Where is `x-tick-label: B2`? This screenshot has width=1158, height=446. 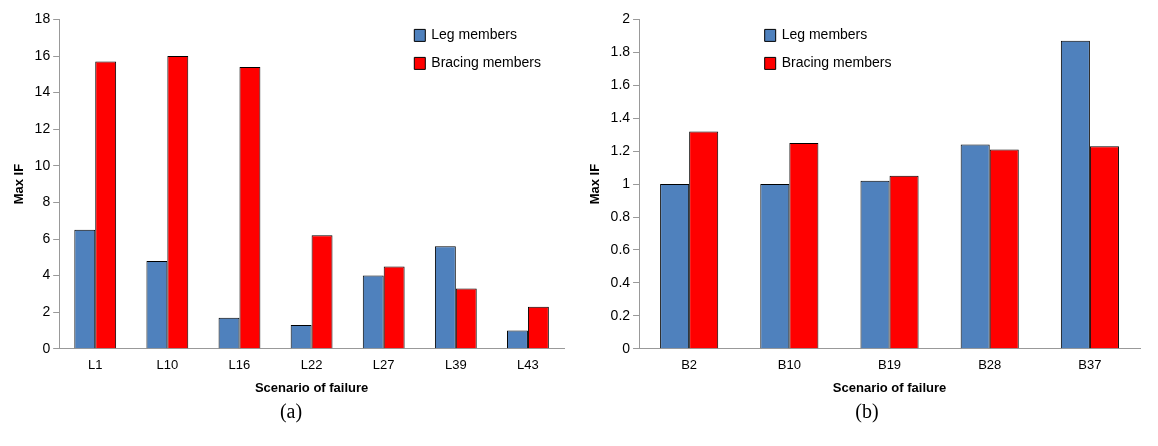
x-tick-label: B2 is located at coordinates (689, 365).